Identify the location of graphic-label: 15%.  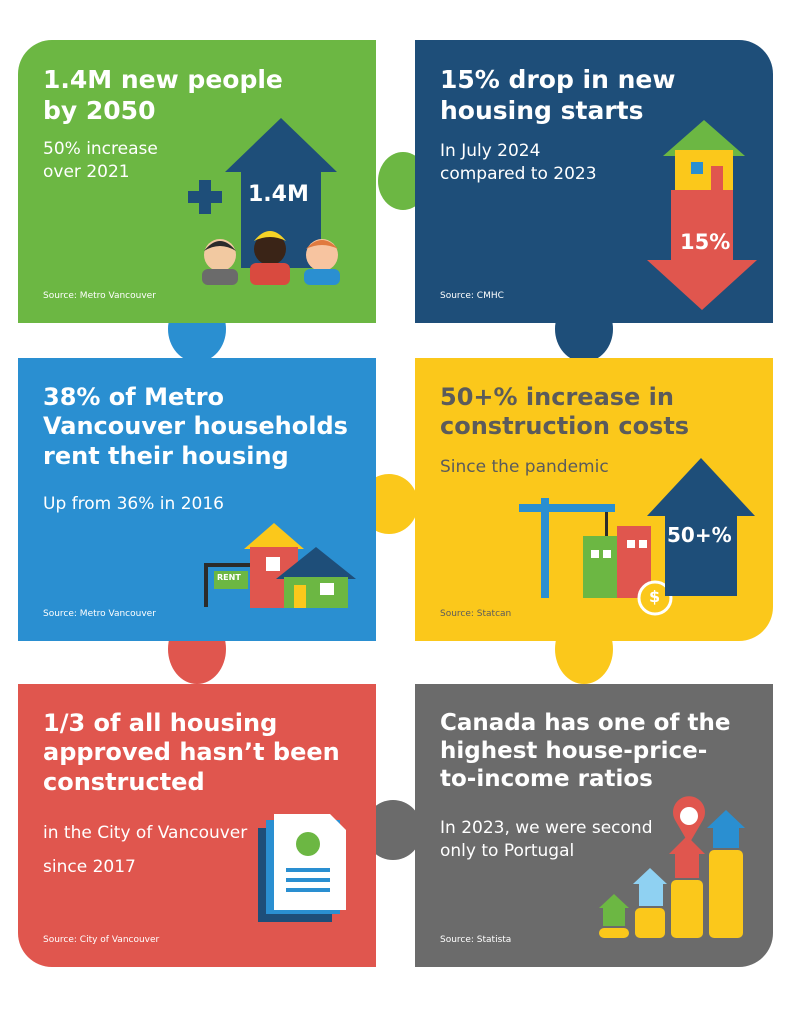
(705, 242).